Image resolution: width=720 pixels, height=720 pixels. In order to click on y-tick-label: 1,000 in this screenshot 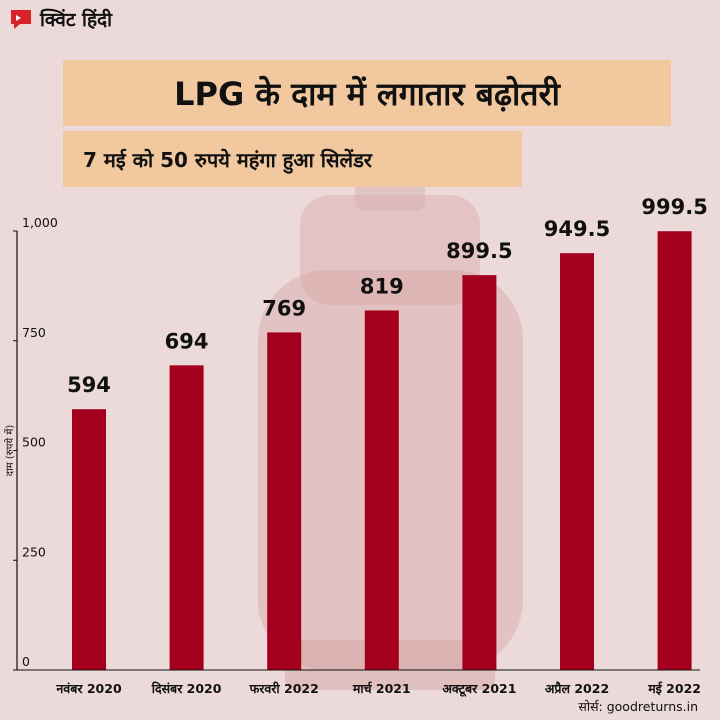, I will do `click(40, 222)`.